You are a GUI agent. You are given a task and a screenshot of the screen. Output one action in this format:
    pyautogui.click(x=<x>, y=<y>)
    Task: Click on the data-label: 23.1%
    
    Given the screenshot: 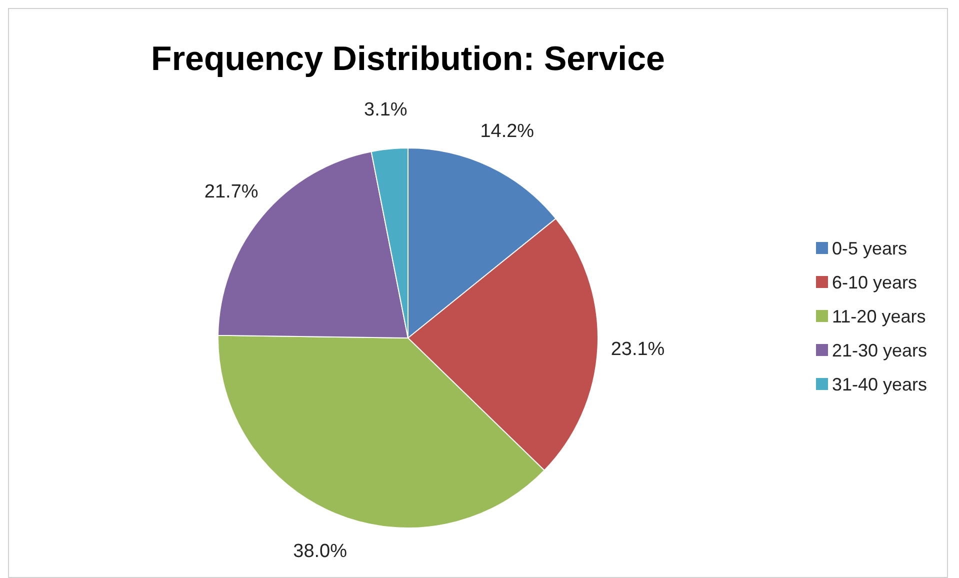 What is the action you would take?
    pyautogui.click(x=637, y=349)
    